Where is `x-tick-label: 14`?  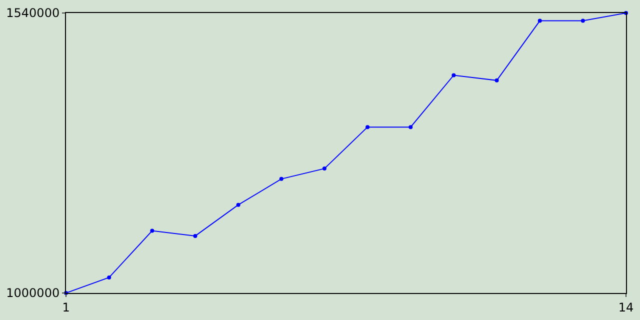 x-tick-label: 14 is located at coordinates (626, 307).